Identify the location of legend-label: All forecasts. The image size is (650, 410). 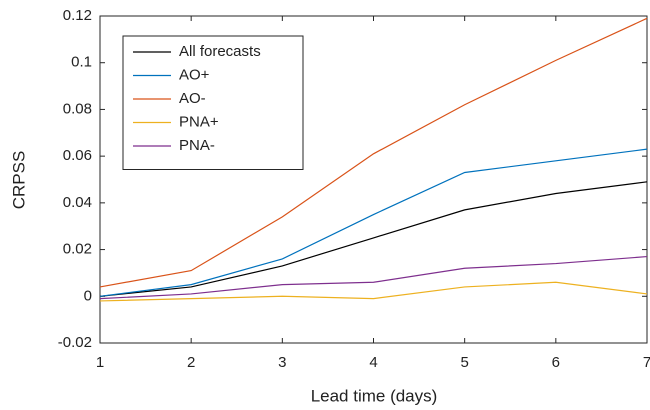
(220, 51).